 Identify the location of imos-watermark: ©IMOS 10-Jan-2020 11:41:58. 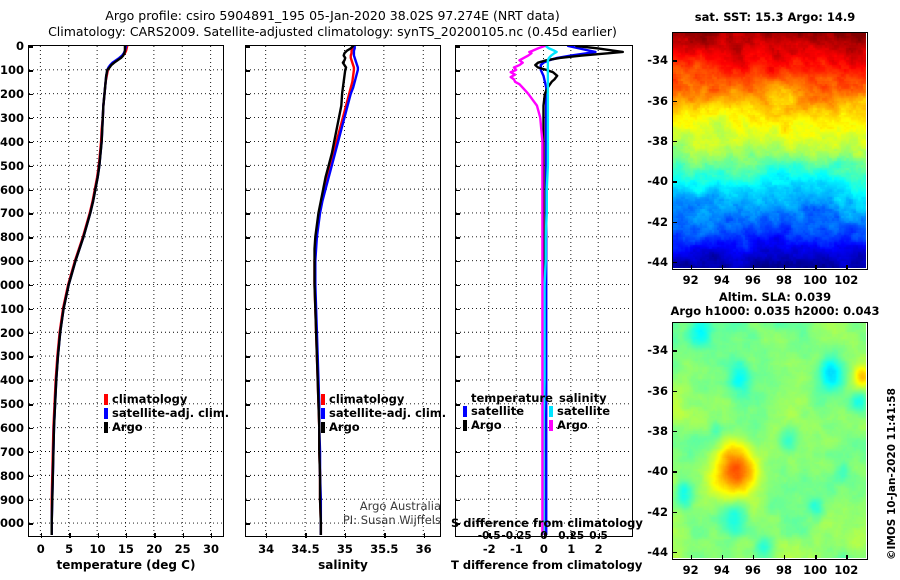
(893, 480).